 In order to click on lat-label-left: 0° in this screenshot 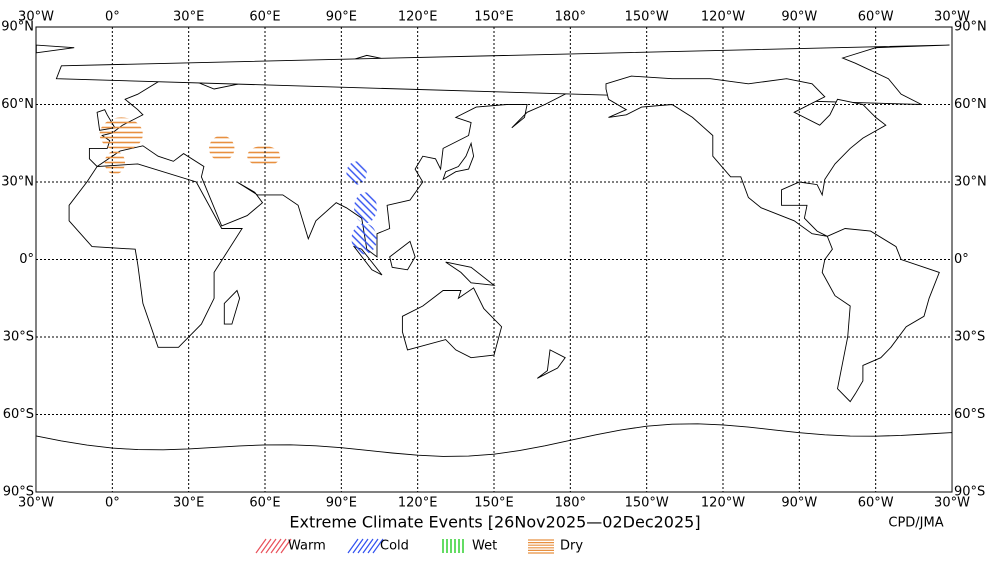, I will do `click(26, 259)`.